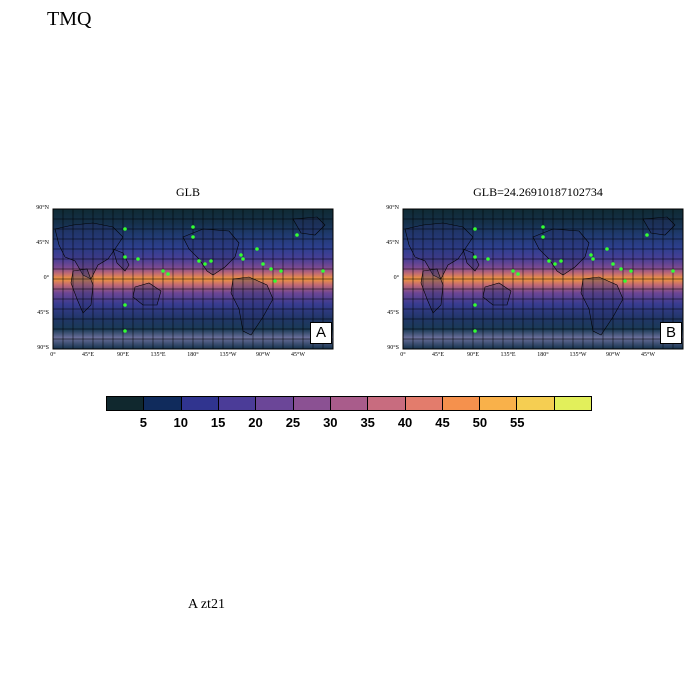 The width and height of the screenshot is (700, 700). What do you see at coordinates (46, 278) in the screenshot?
I see `lat-tick-label: 0°` at bounding box center [46, 278].